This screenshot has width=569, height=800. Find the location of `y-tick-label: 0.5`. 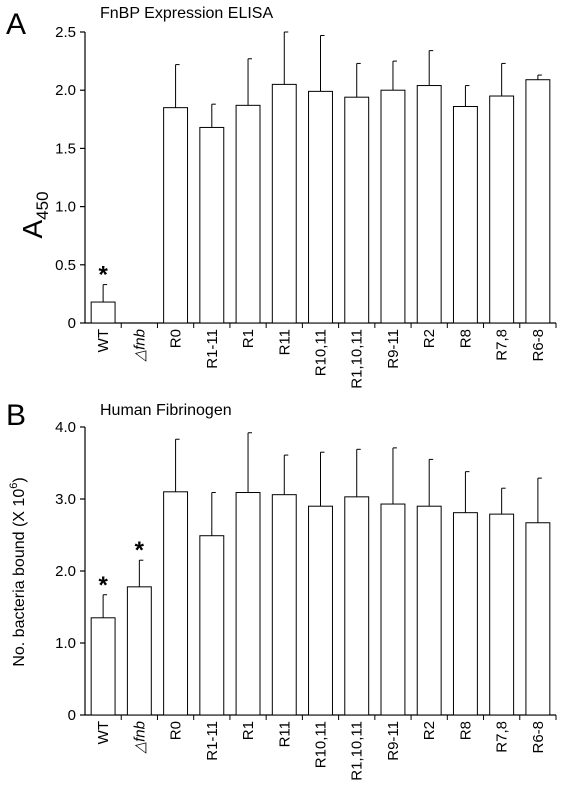

y-tick-label: 0.5 is located at coordinates (65, 265).